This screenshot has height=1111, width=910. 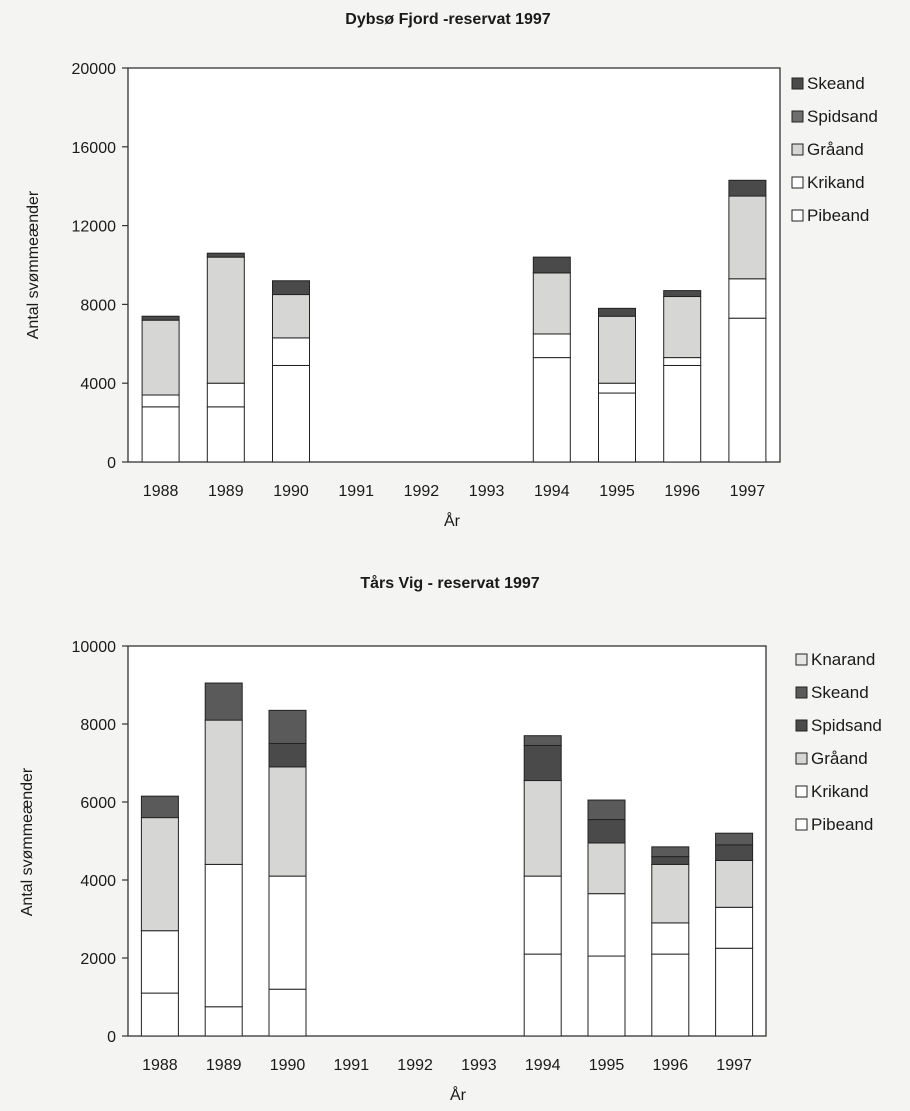 I want to click on chart2-bar-1988-gråand, so click(x=159, y=874).